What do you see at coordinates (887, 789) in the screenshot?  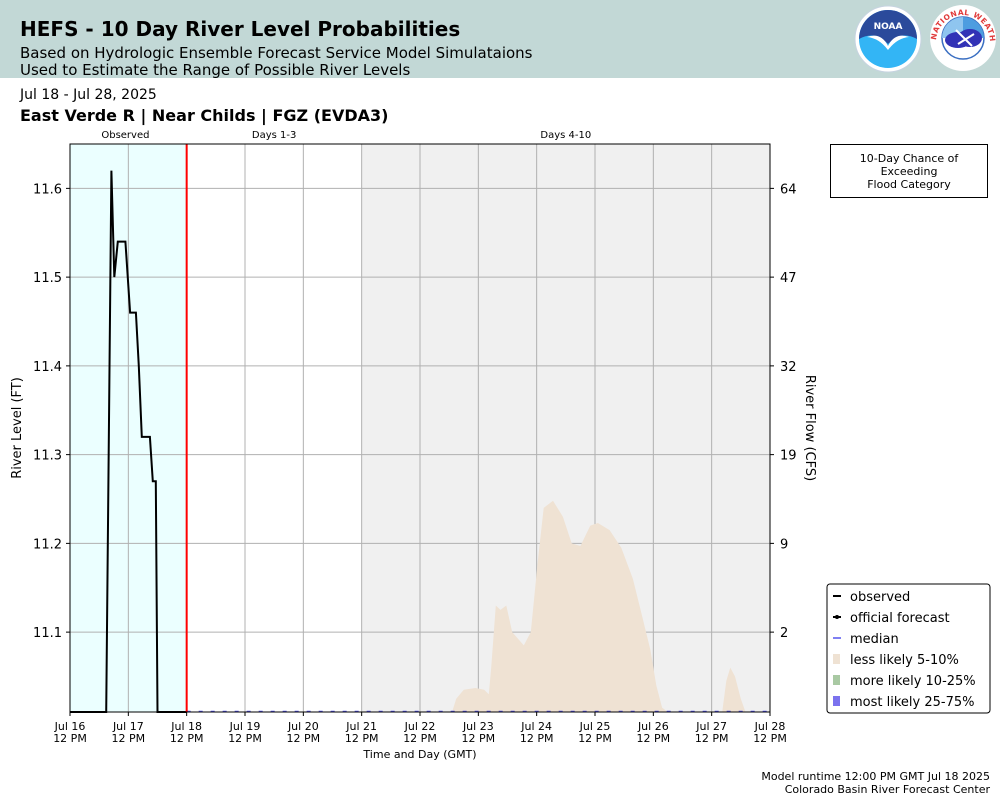 I see `forecast-center: Colorado Basin River Forecast Center` at bounding box center [887, 789].